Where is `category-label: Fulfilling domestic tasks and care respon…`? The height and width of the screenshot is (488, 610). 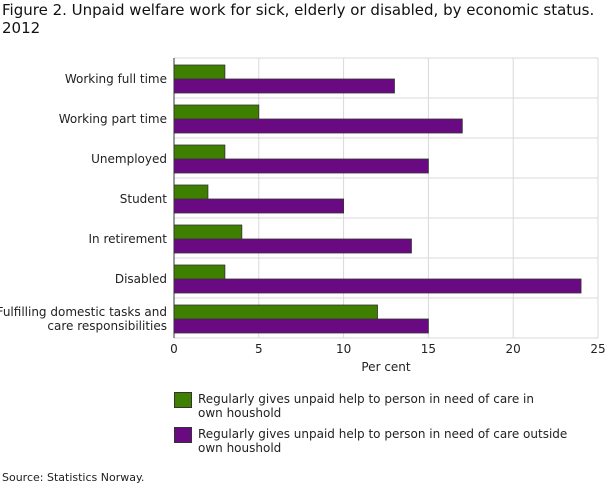 category-label: Fulfilling domestic tasks and care respon… is located at coordinates (83, 319).